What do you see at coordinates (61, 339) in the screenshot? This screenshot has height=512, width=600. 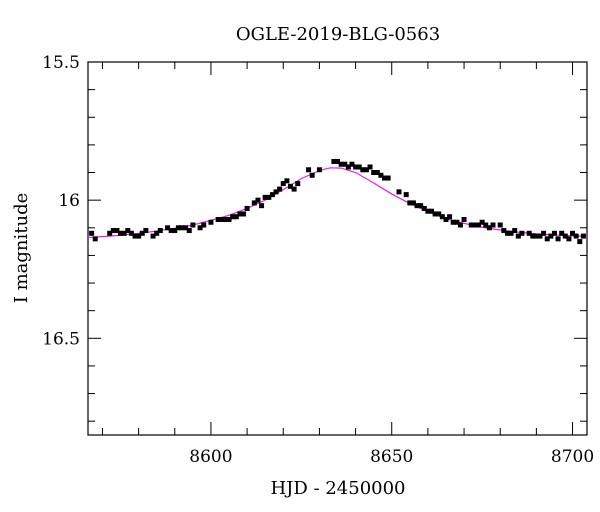 I see `y-tick-label: 16.5` at bounding box center [61, 339].